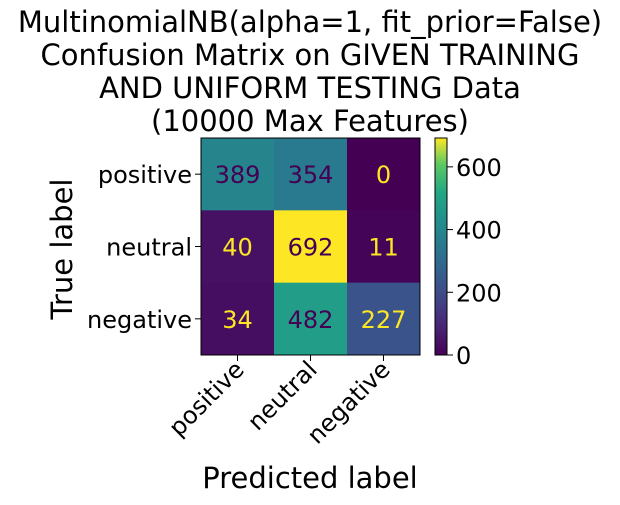 The height and width of the screenshot is (505, 620). What do you see at coordinates (310, 478) in the screenshot?
I see `x-axis-label: Predicted label` at bounding box center [310, 478].